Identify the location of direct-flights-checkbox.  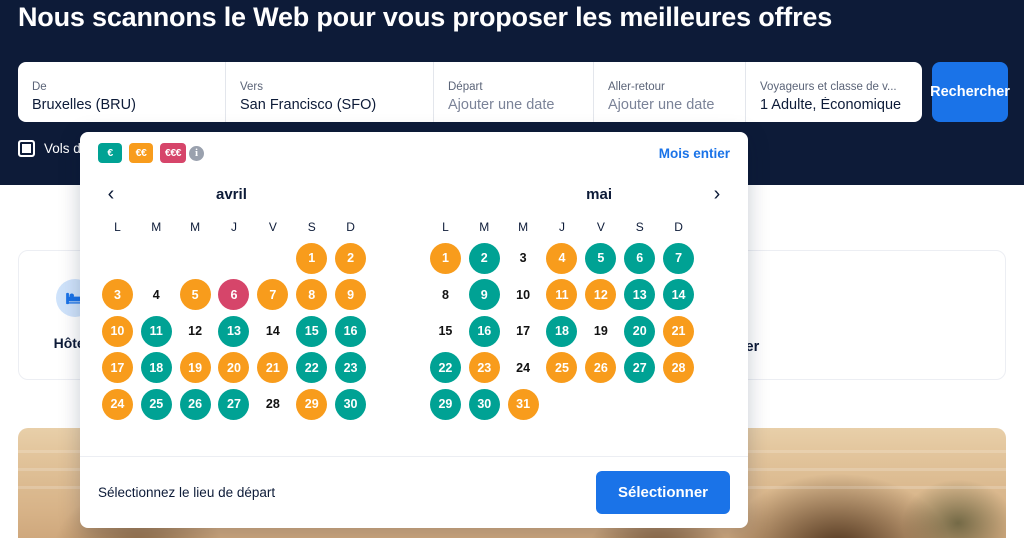
(26, 148).